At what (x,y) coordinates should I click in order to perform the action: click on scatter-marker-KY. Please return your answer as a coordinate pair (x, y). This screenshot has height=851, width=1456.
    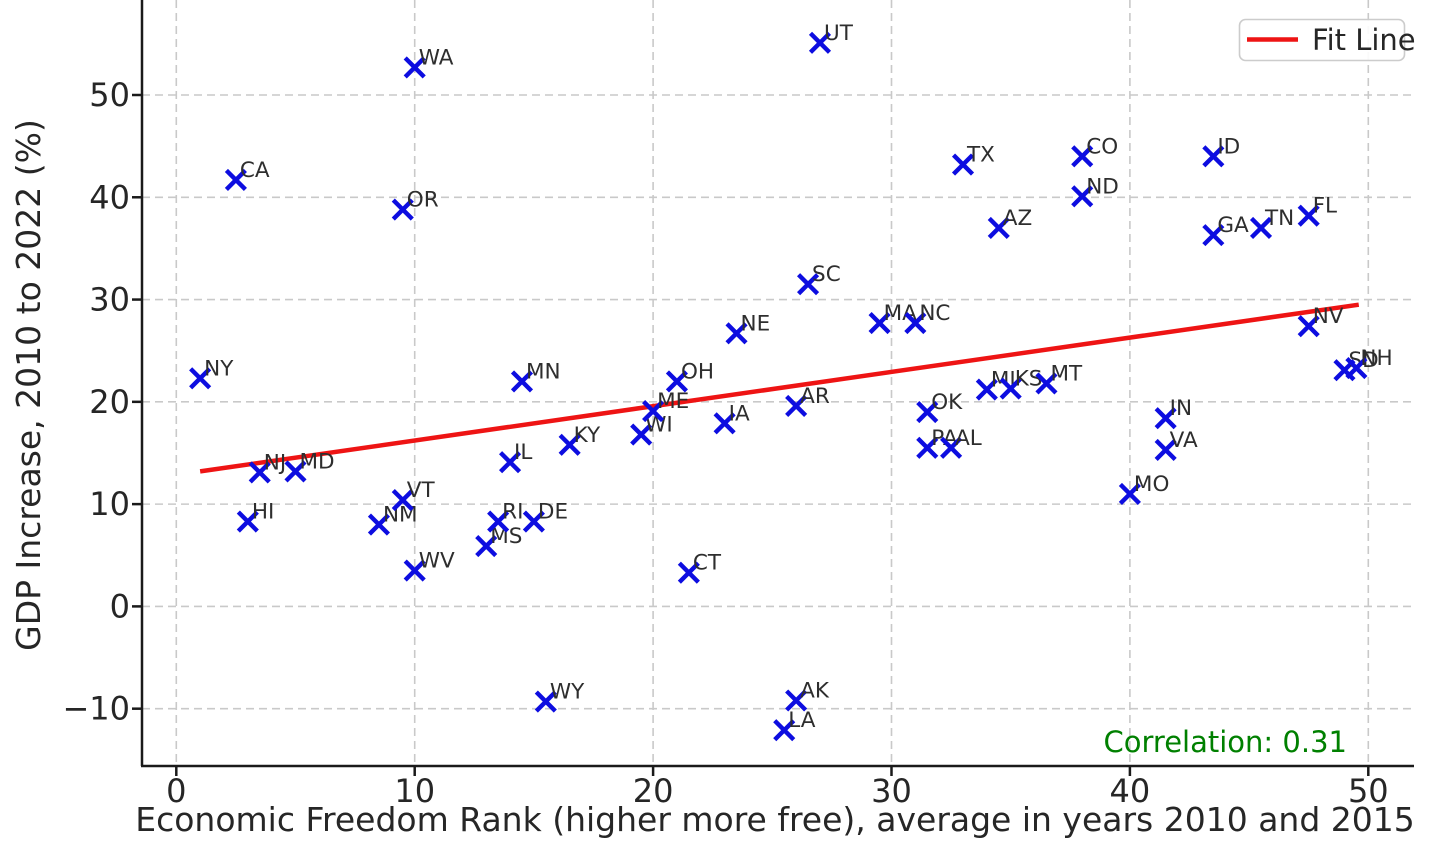
    Looking at the image, I should click on (569, 444).